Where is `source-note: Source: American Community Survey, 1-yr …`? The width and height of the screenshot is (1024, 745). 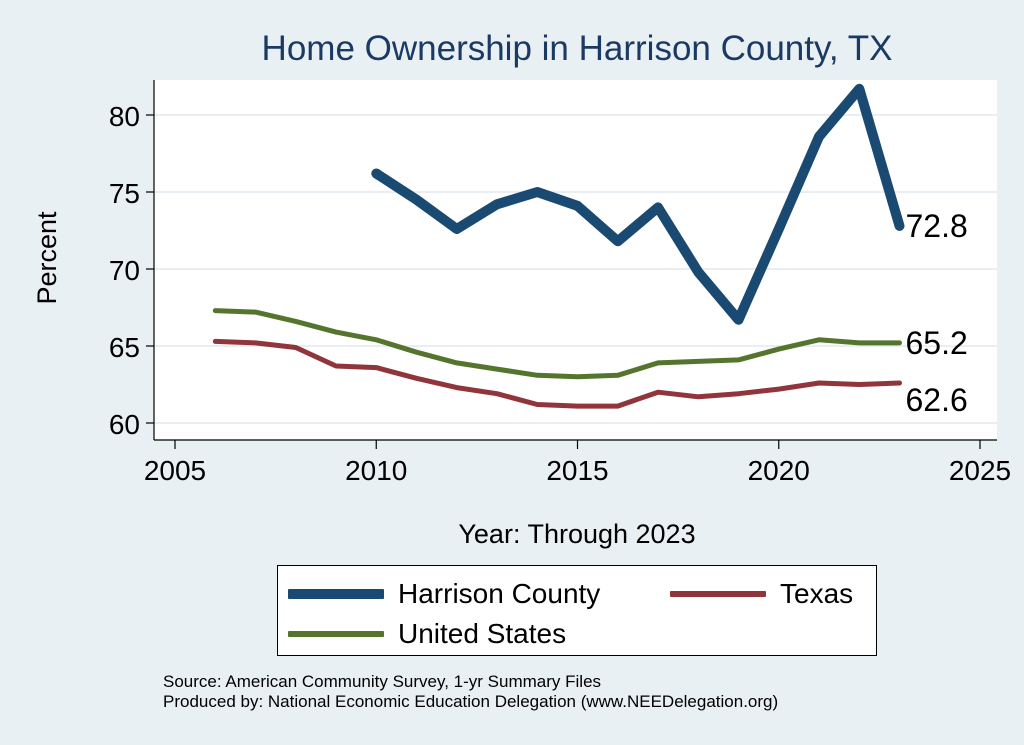
source-note: Source: American Community Survey, 1-yr … is located at coordinates (382, 681).